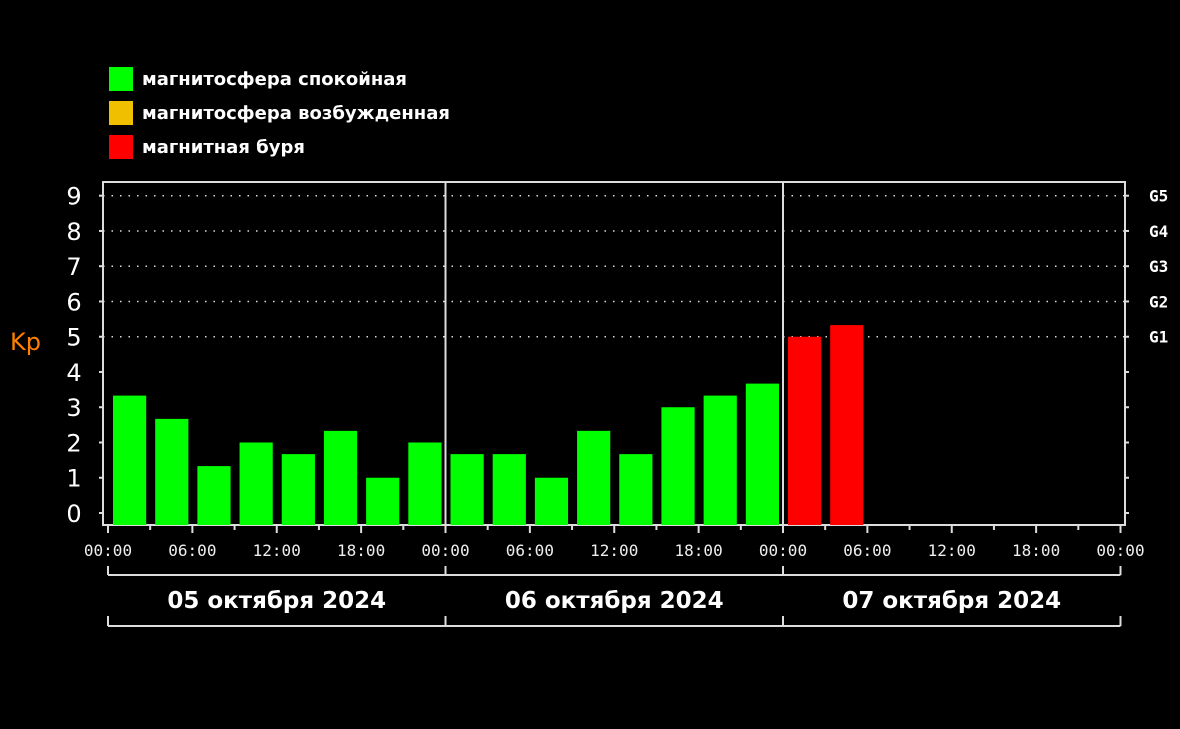  What do you see at coordinates (1158, 301) in the screenshot?
I see `storm-level-label: G2` at bounding box center [1158, 301].